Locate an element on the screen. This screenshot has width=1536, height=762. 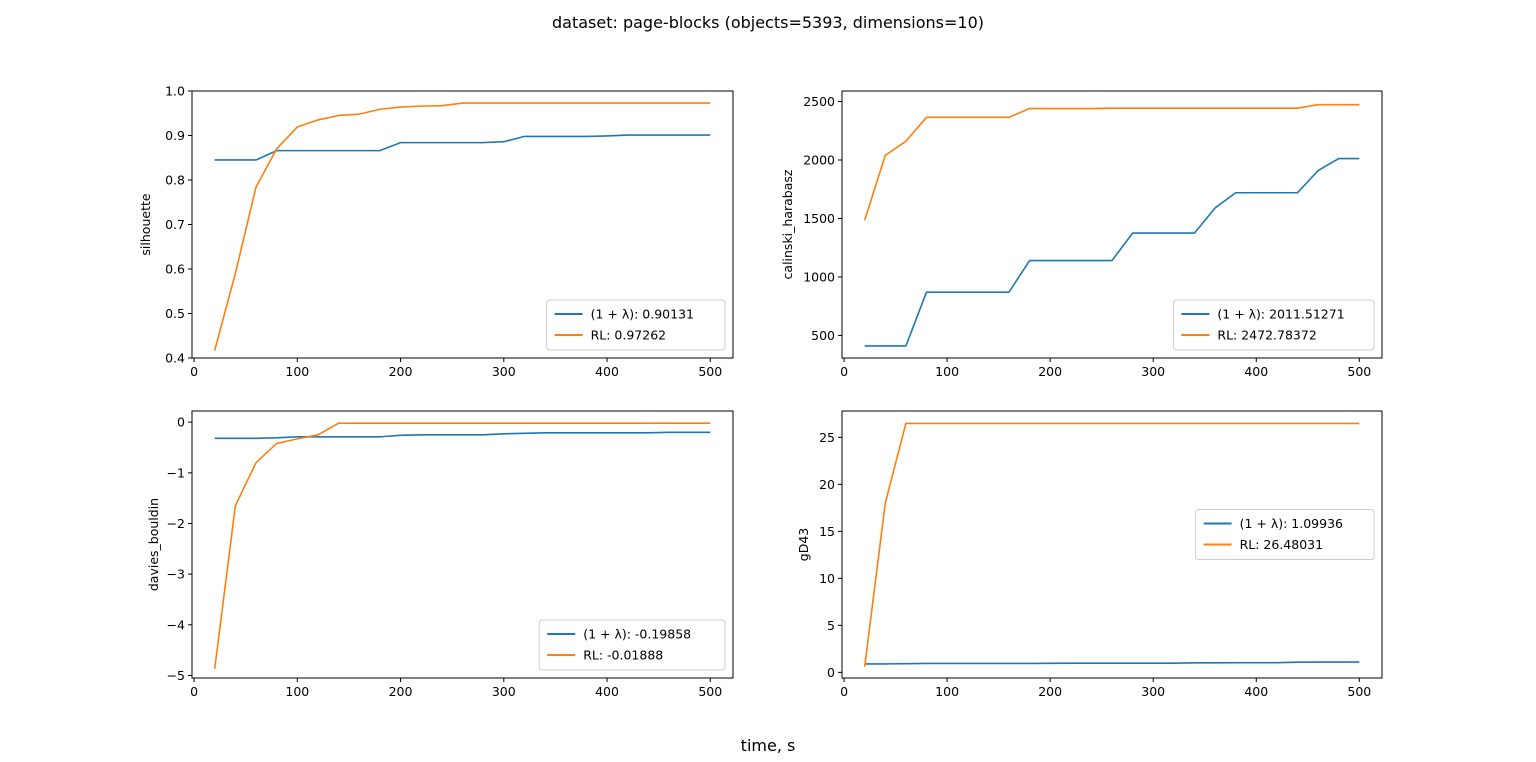
y-tick-label: 15 is located at coordinates (827, 531).